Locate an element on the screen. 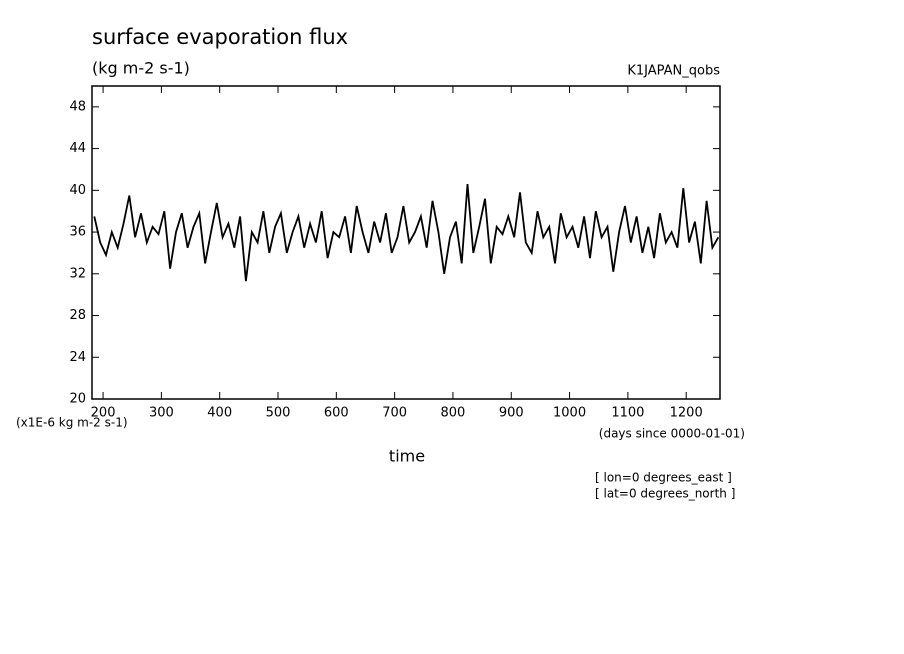  annotation: [ lon=0 degrees_east ] is located at coordinates (663, 478).